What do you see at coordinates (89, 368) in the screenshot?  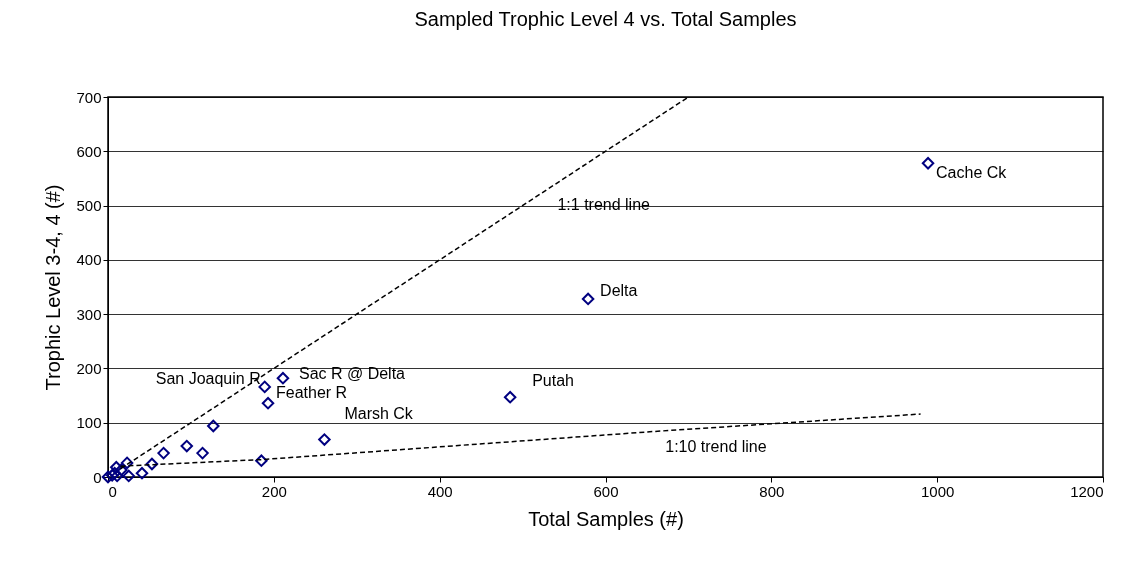 I see `y-tick-label: 200` at bounding box center [89, 368].